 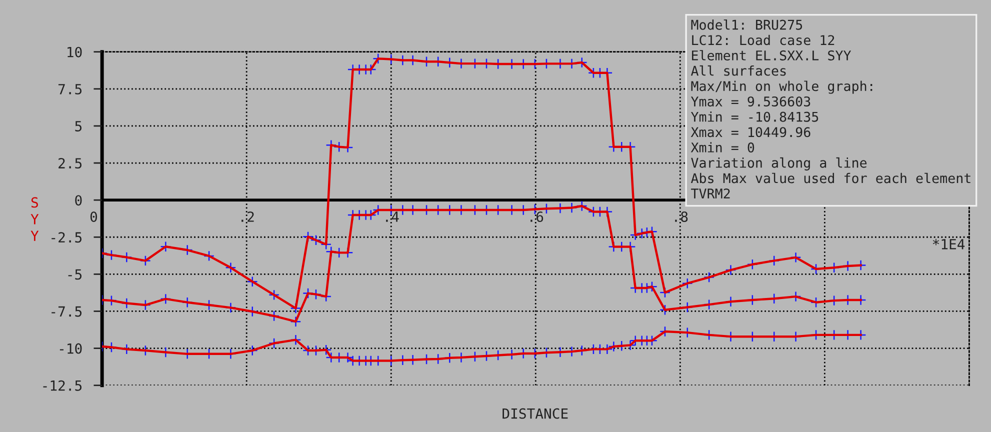 What do you see at coordinates (75, 274) in the screenshot?
I see `y-tick-label: -5` at bounding box center [75, 274].